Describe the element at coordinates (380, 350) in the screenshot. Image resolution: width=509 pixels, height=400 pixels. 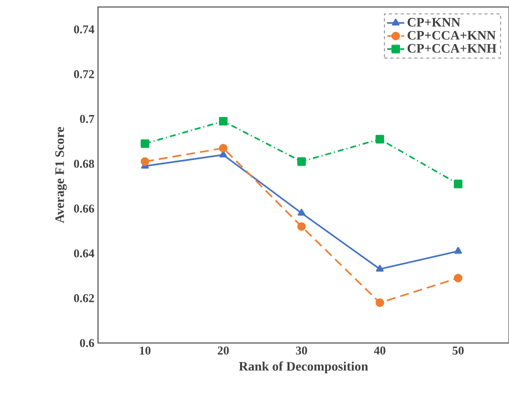
I see `x-tick-label: 40` at that location.